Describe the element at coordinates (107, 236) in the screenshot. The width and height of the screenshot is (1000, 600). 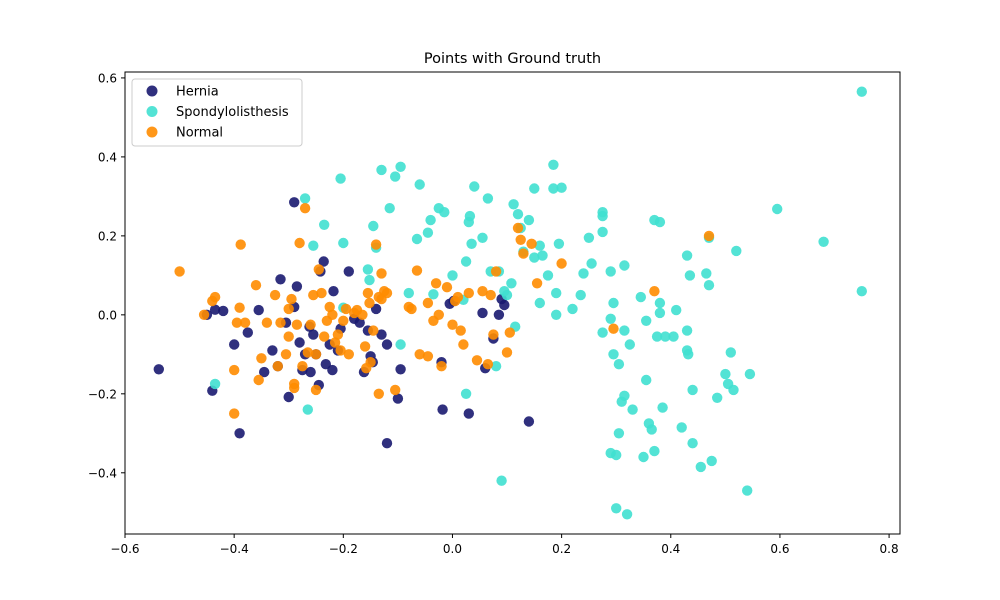
I see `y-tick-label-3: 0.2` at that location.